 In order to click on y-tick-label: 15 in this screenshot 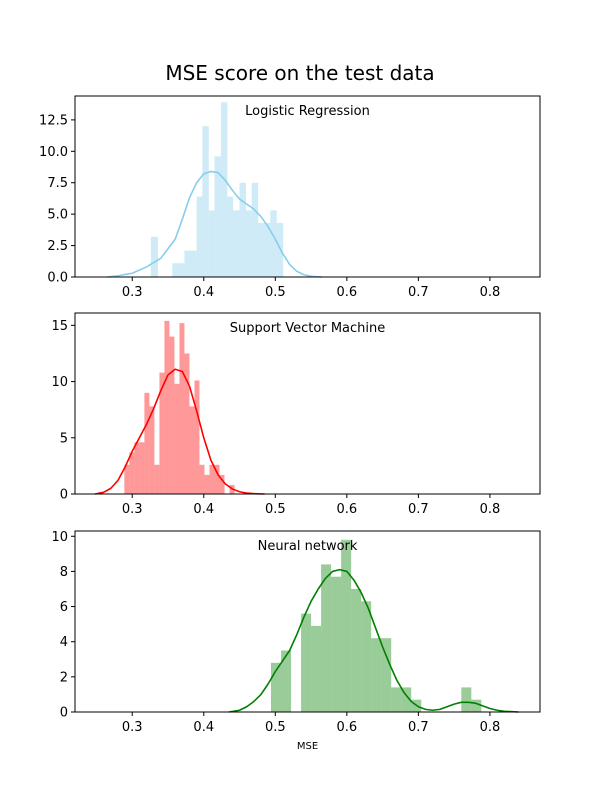, I will do `click(59, 326)`.